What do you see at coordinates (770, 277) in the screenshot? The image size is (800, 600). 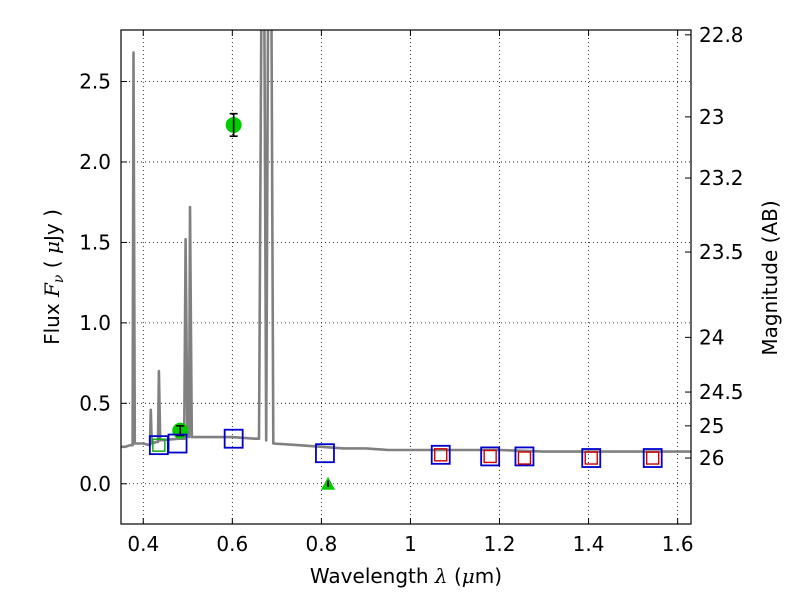 I see `y2-axis-title: Magnitude (AB)` at bounding box center [770, 277].